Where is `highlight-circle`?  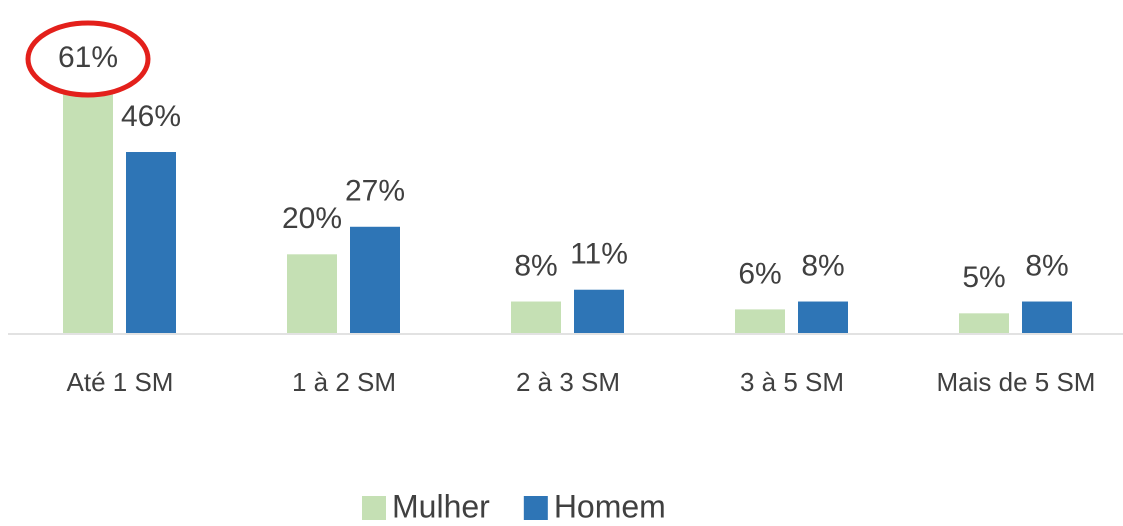
highlight-circle is located at coordinates (88, 59).